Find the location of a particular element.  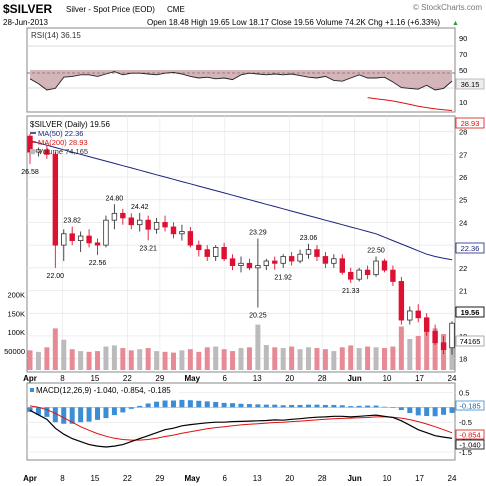

price-tick: 26 is located at coordinates (463, 177).